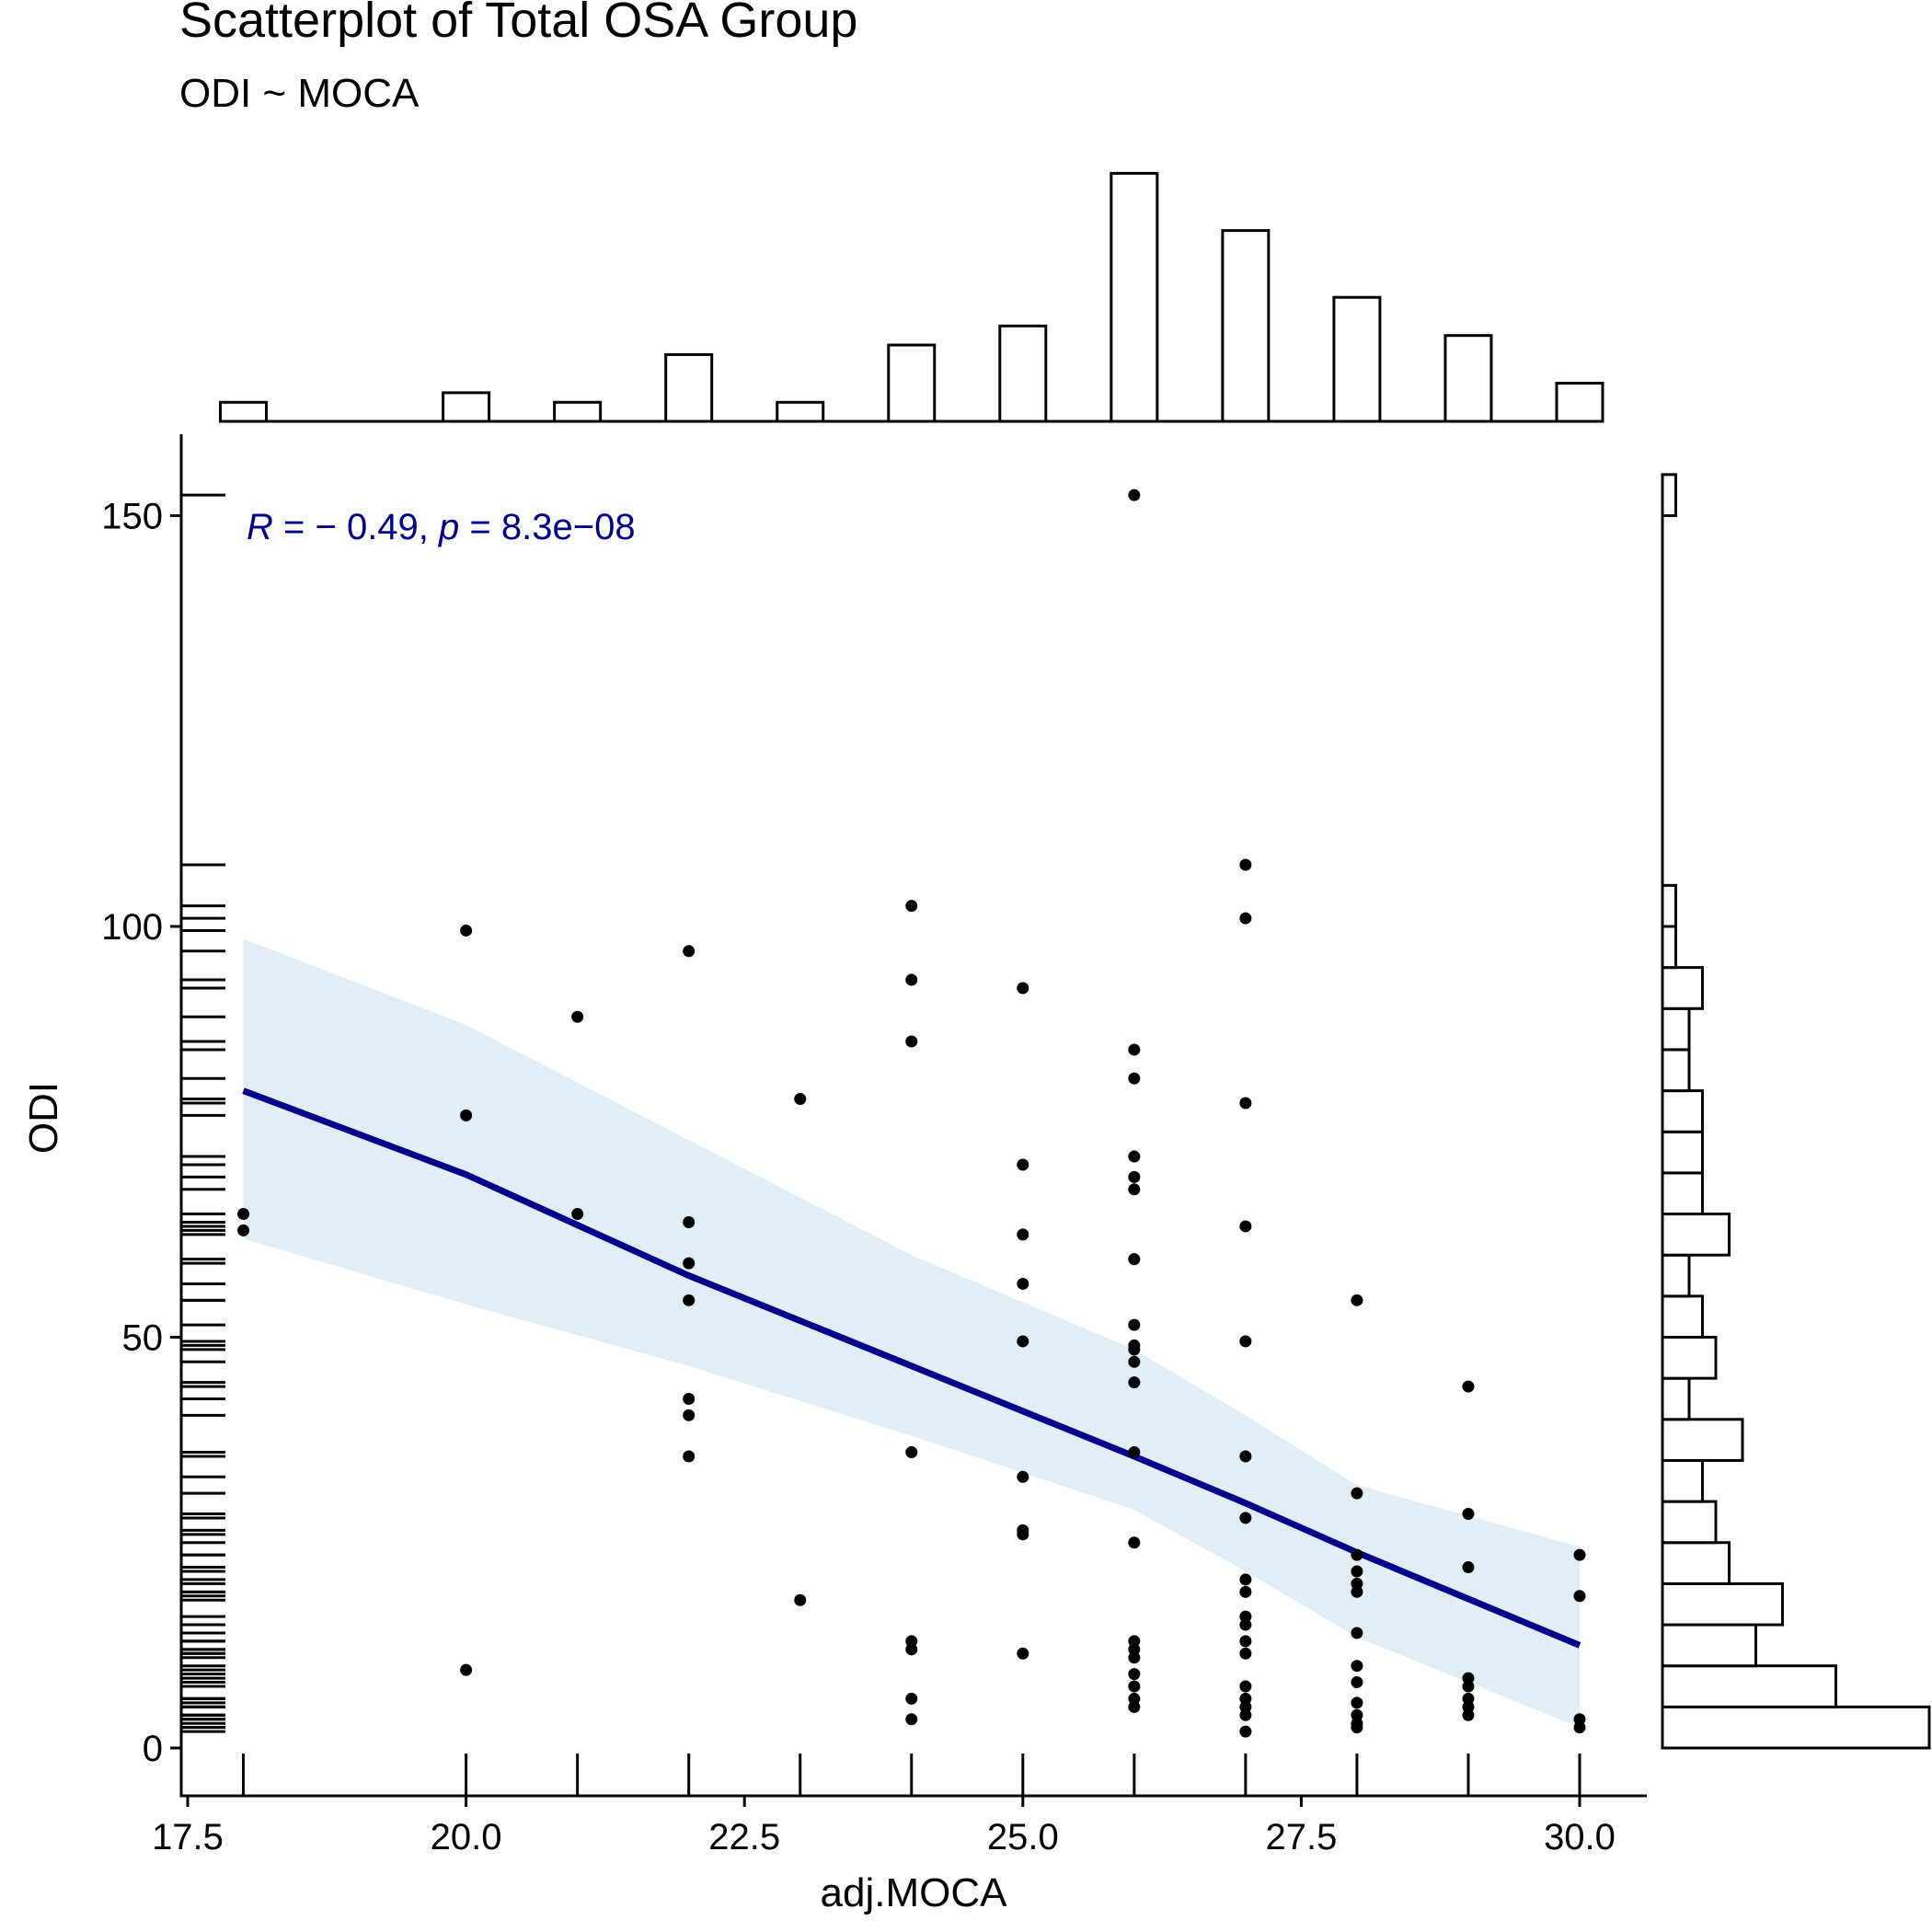  Describe the element at coordinates (356, 527) in the screenshot. I see `r-value: = − 0.49,` at that location.